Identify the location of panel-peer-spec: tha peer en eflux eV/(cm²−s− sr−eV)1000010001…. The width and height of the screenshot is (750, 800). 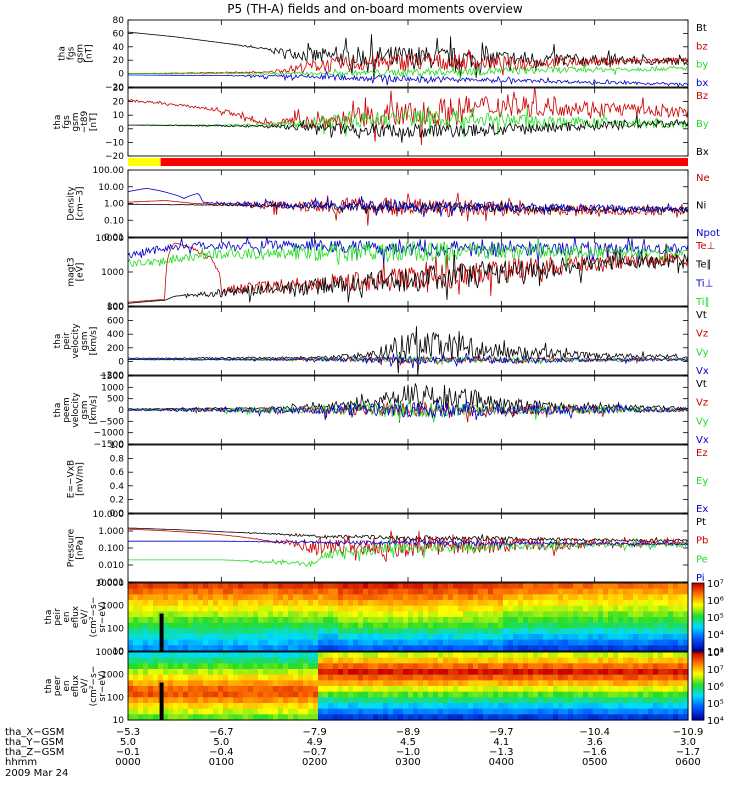
(384, 687).